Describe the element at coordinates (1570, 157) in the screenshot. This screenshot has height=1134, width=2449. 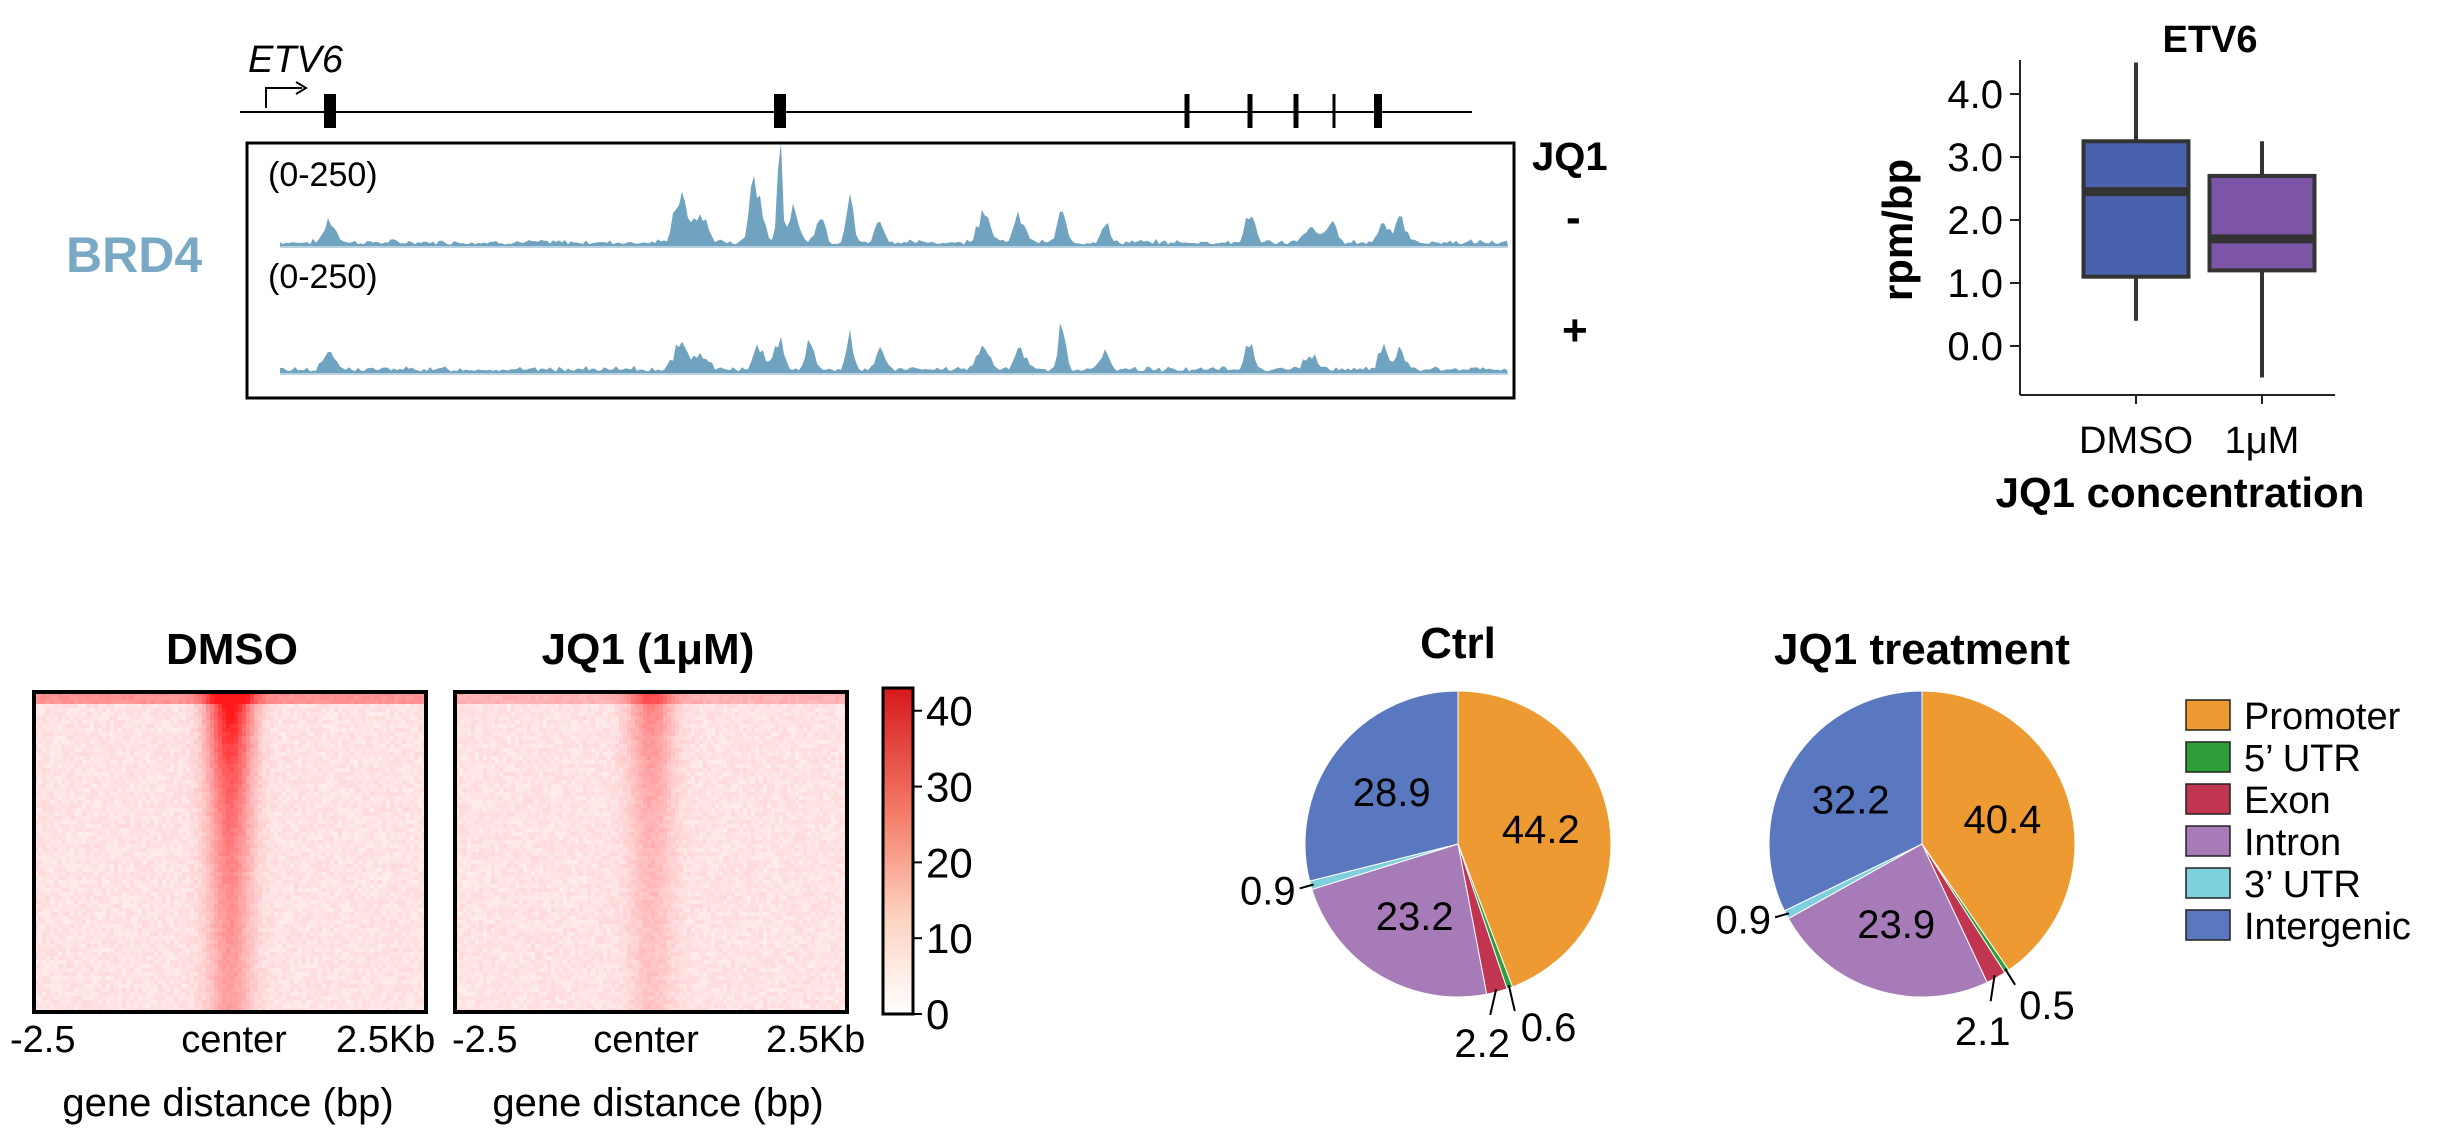
I see `jq1-label: JQ1` at that location.